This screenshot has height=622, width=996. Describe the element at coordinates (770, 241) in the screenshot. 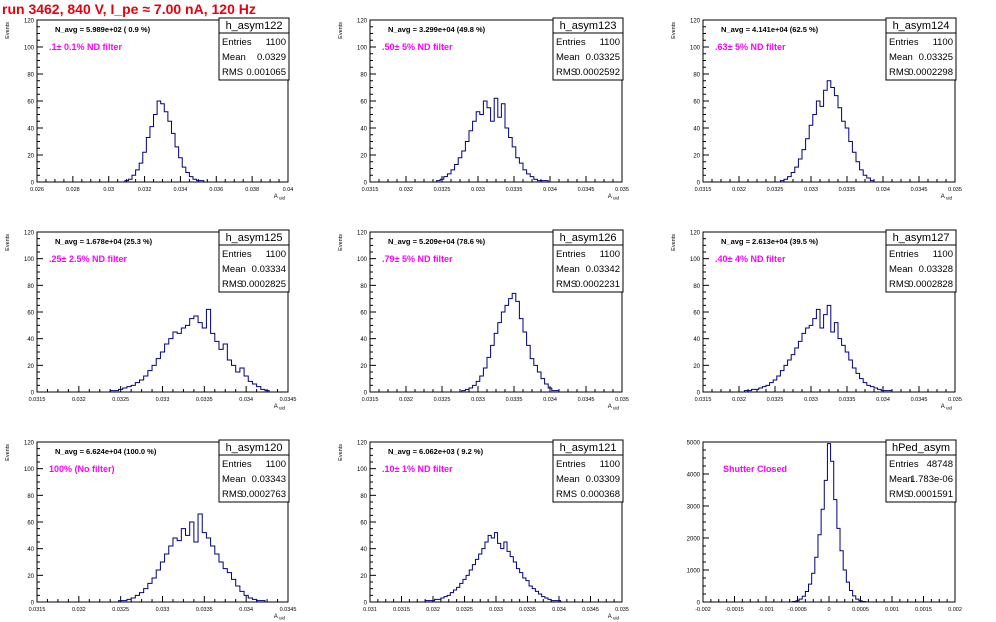

I see `panel-title: N_avg = 2.613e+04 (39.5 %)` at that location.